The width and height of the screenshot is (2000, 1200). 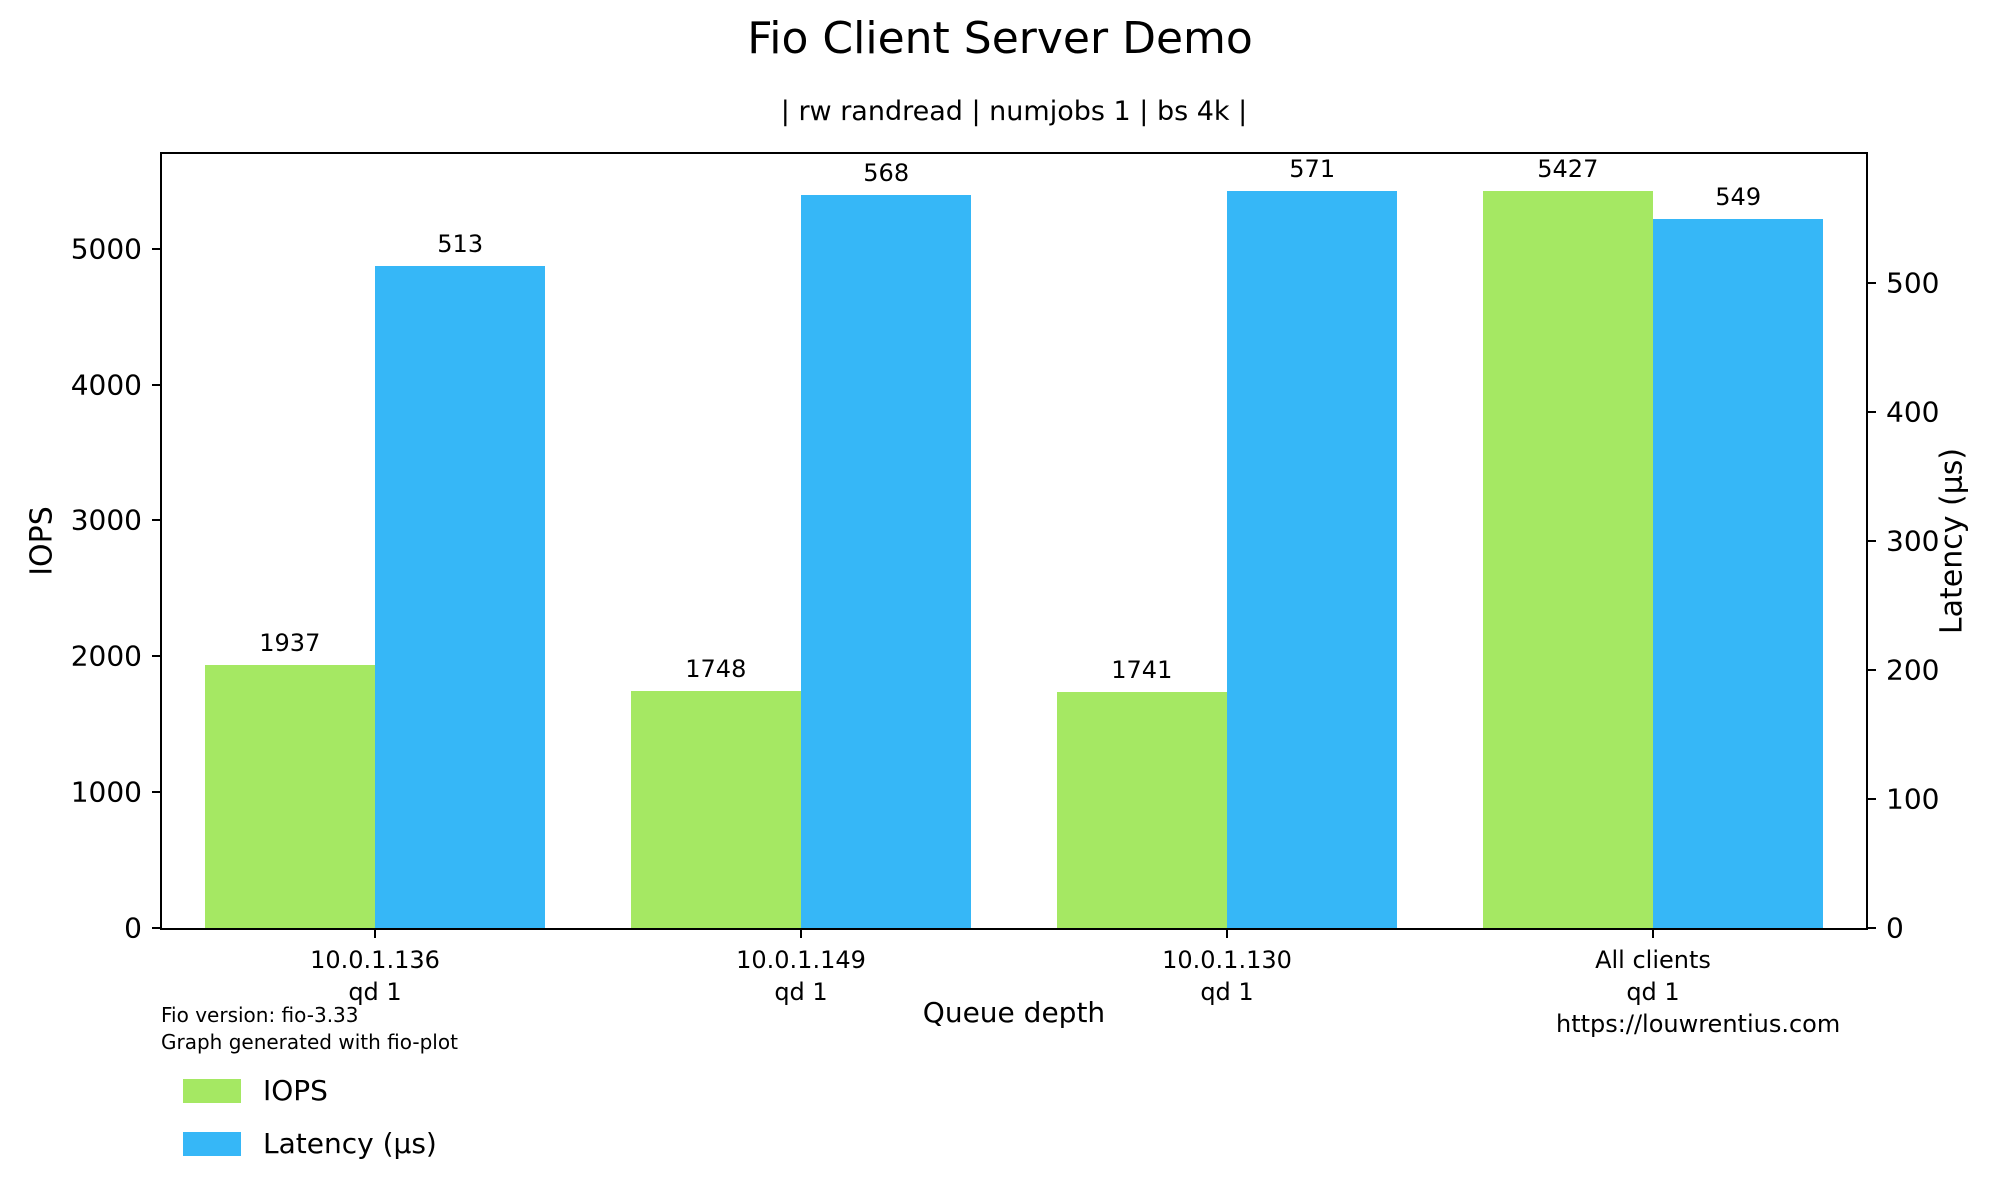 What do you see at coordinates (1913, 541) in the screenshot?
I see `right-tick-label: 300` at bounding box center [1913, 541].